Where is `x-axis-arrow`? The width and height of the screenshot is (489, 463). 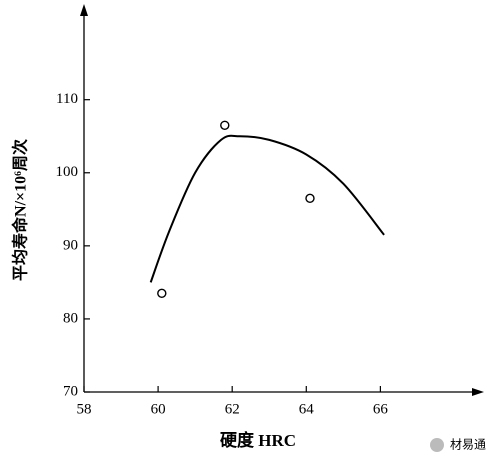 x-axis-arrow is located at coordinates (478, 392).